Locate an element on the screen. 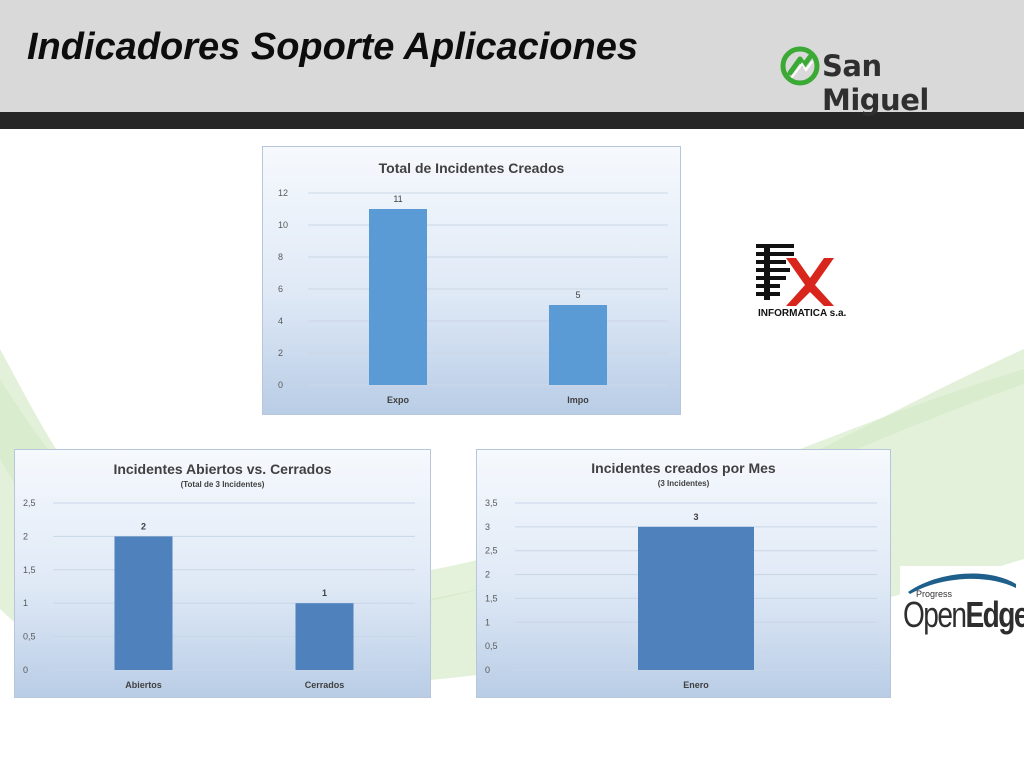 This screenshot has height=768, width=1024. openedge-swoosh-icon is located at coordinates (962, 583).